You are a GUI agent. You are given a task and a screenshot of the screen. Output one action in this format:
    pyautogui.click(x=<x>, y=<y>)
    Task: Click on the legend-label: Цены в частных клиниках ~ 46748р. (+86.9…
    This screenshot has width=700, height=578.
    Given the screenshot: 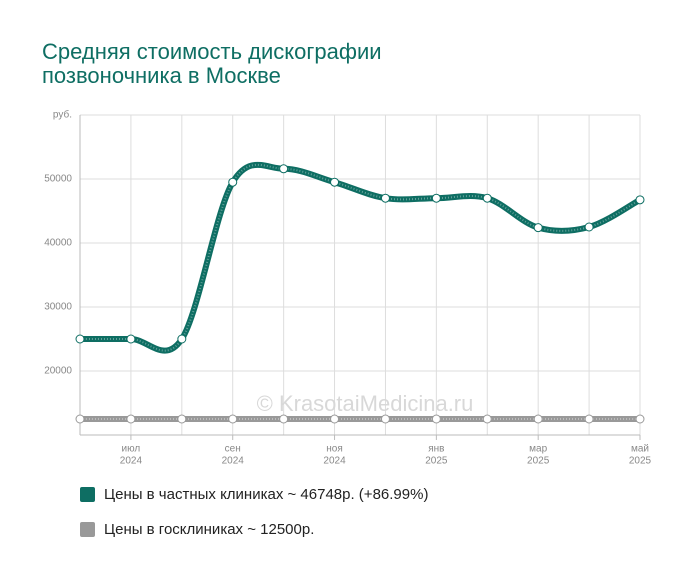 What is the action you would take?
    pyautogui.click(x=266, y=494)
    